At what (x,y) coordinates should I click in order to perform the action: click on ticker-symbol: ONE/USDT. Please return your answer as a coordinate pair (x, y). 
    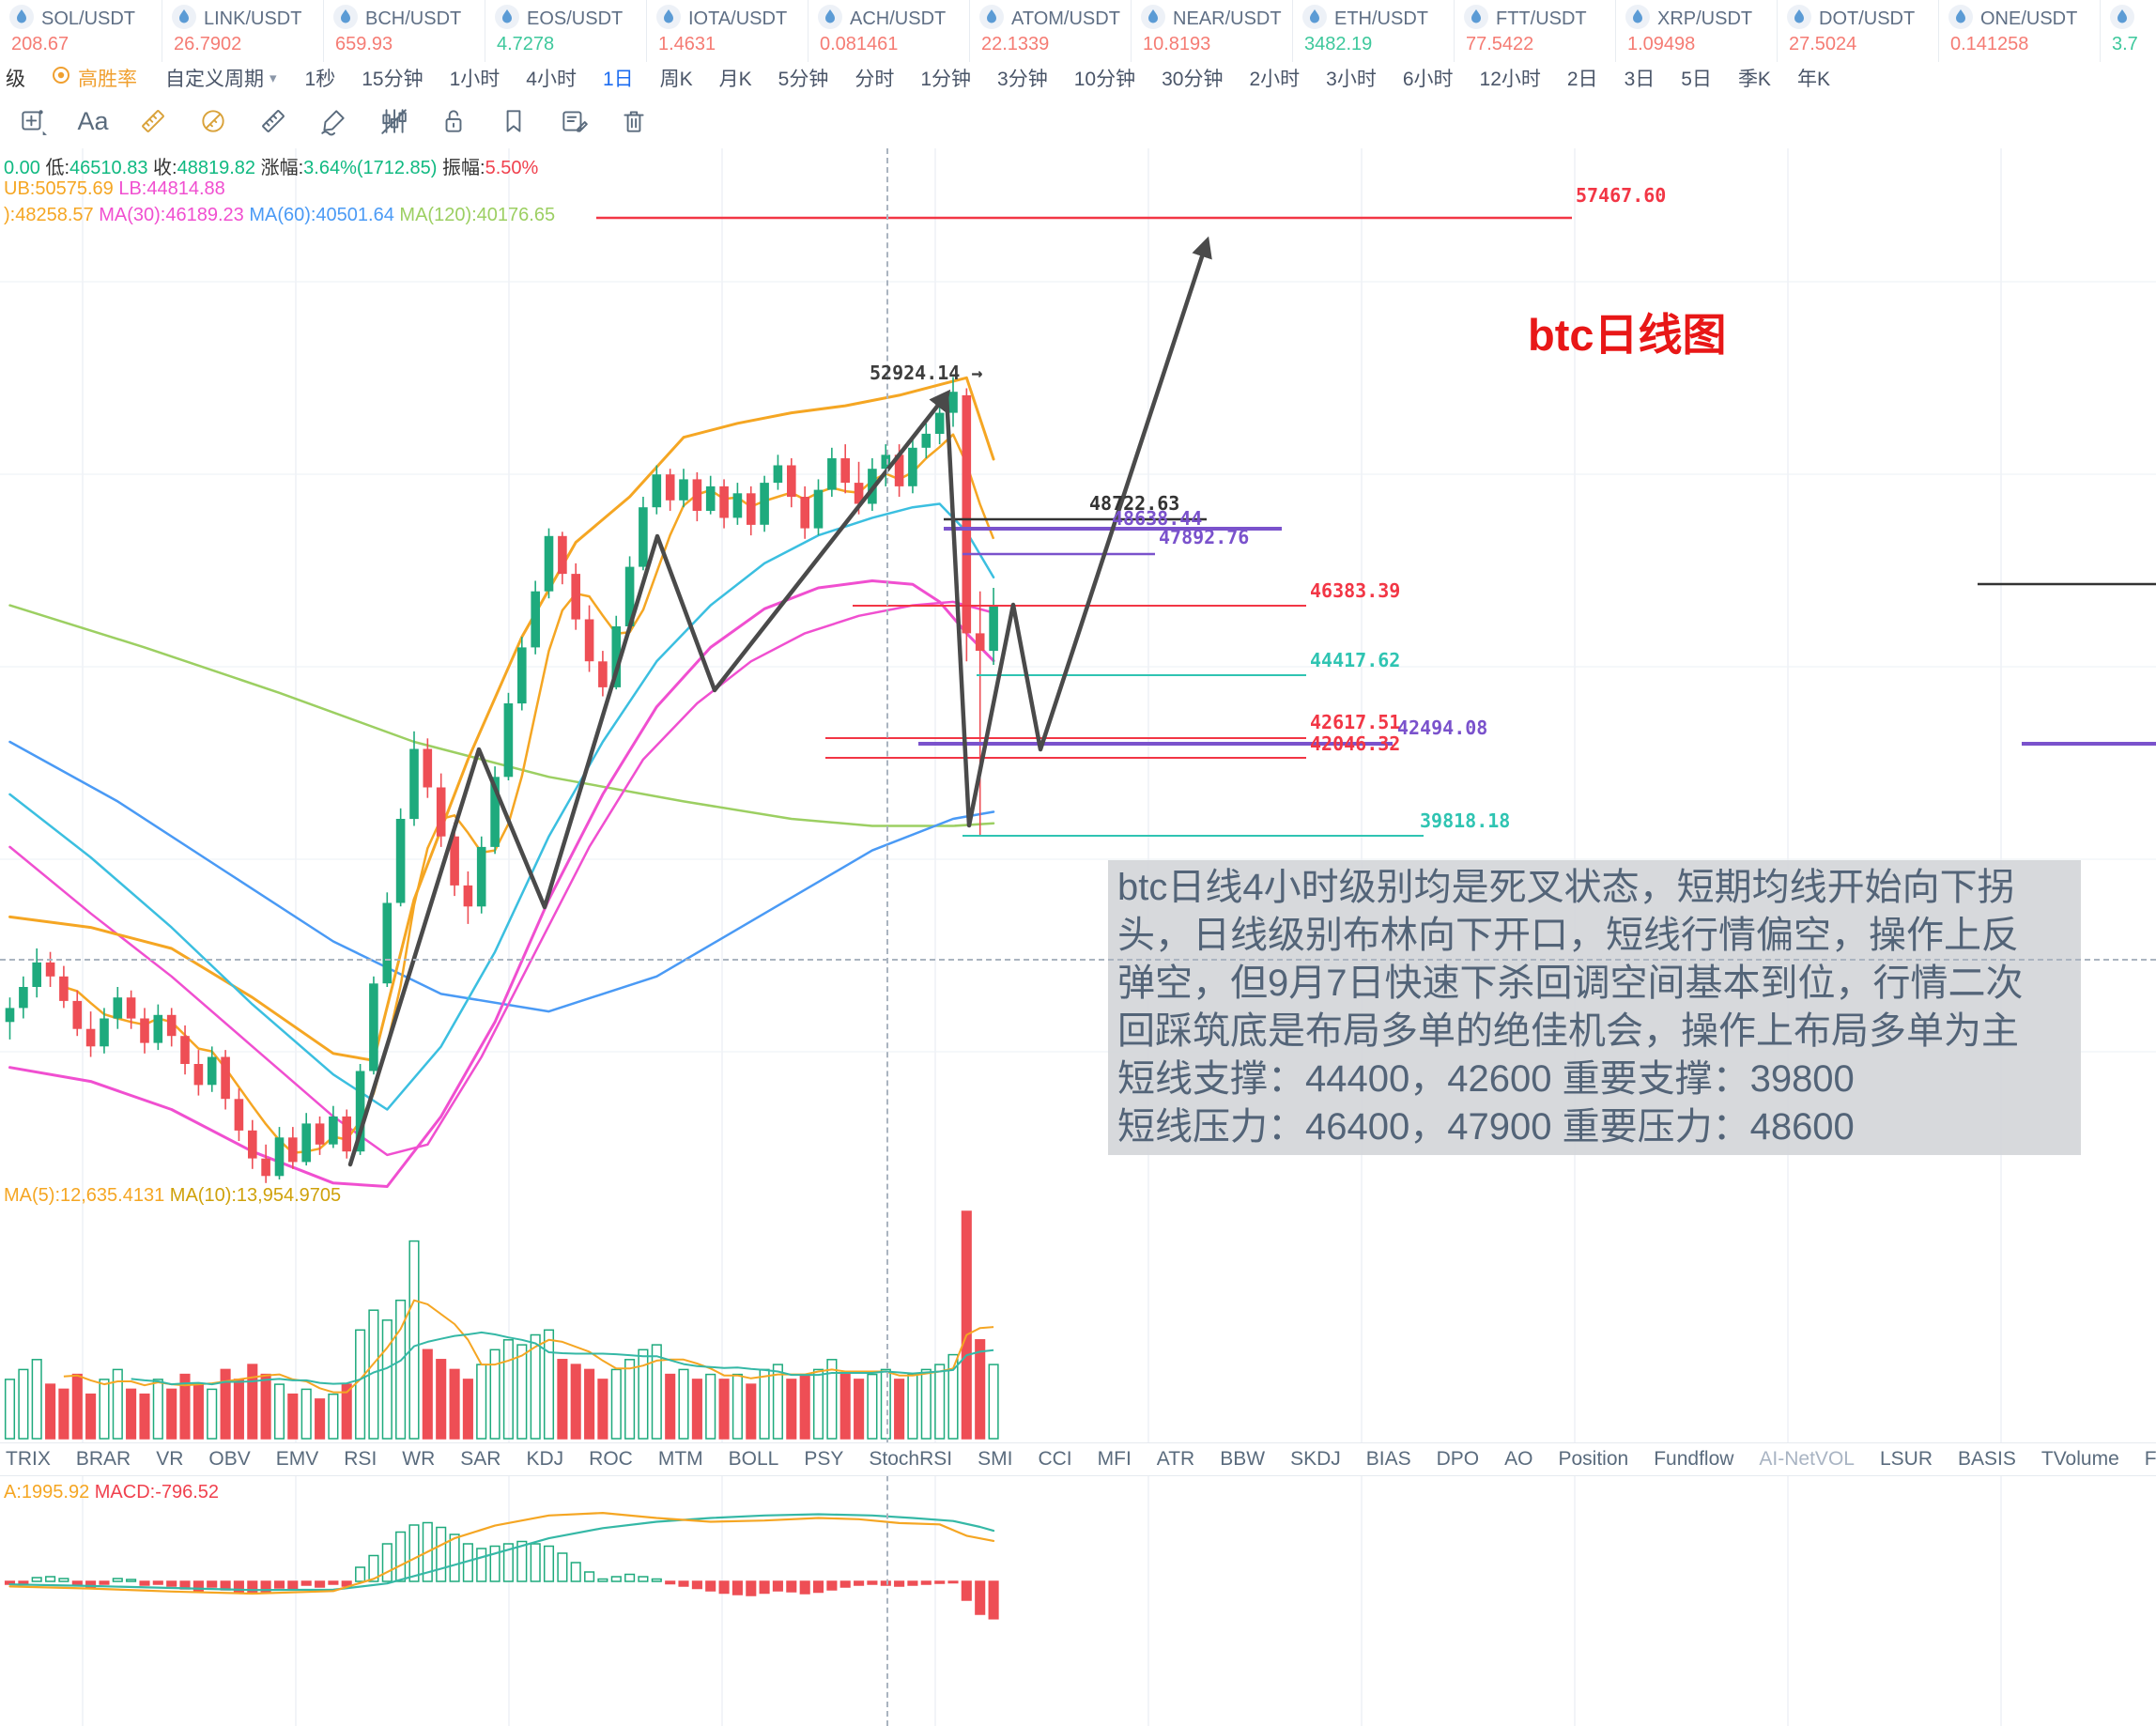
    Looking at the image, I should click on (2029, 18).